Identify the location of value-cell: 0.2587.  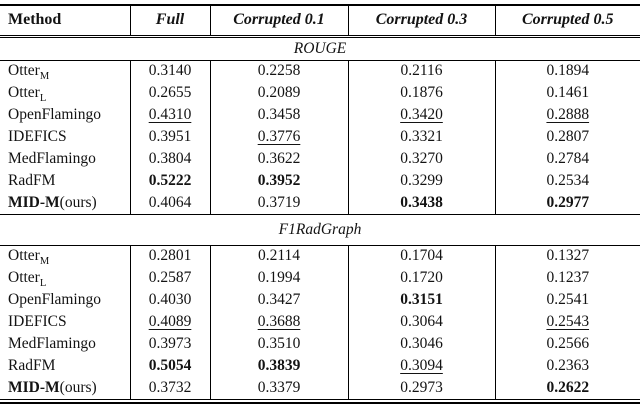
(169, 278).